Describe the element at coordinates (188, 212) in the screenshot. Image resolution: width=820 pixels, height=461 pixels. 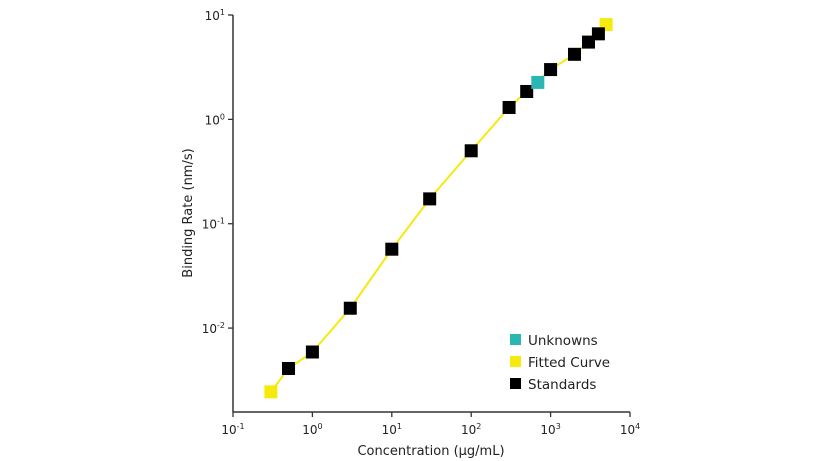
I see `y-axis-label: Binding Rate (nm/s)` at that location.